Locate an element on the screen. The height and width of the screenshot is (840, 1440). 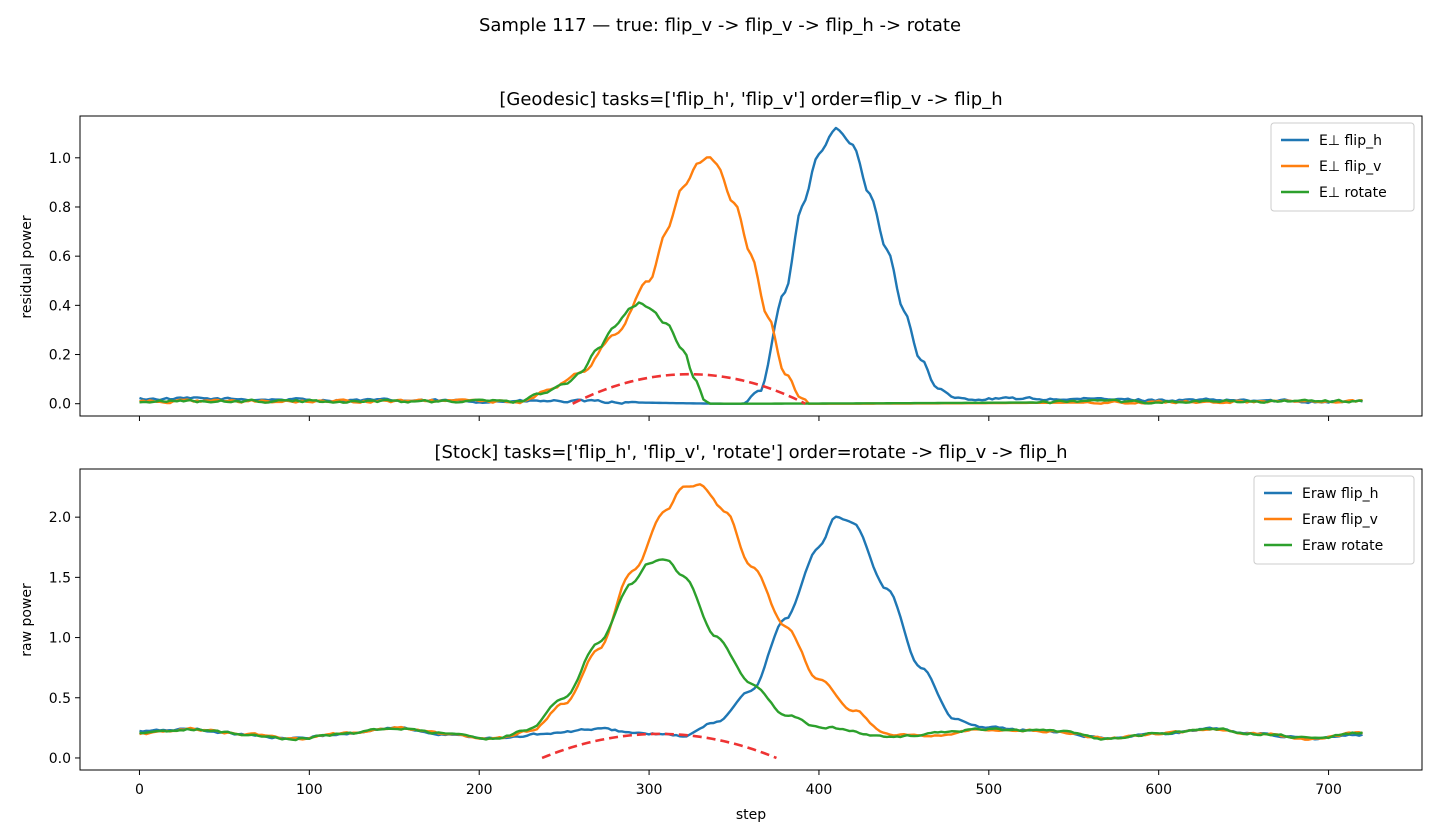
y-tick-label: 0.5 is located at coordinates (60, 699).